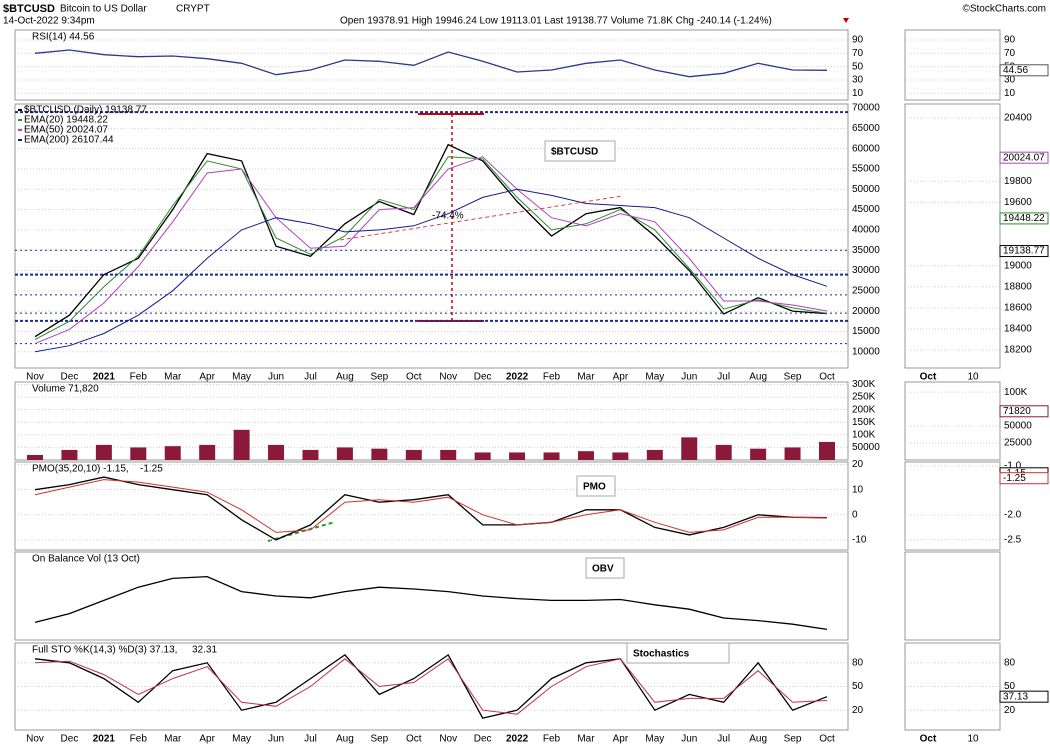 This screenshot has height=750, width=1050. Describe the element at coordinates (379, 739) in the screenshot. I see `x-tick-label: Sep` at that location.